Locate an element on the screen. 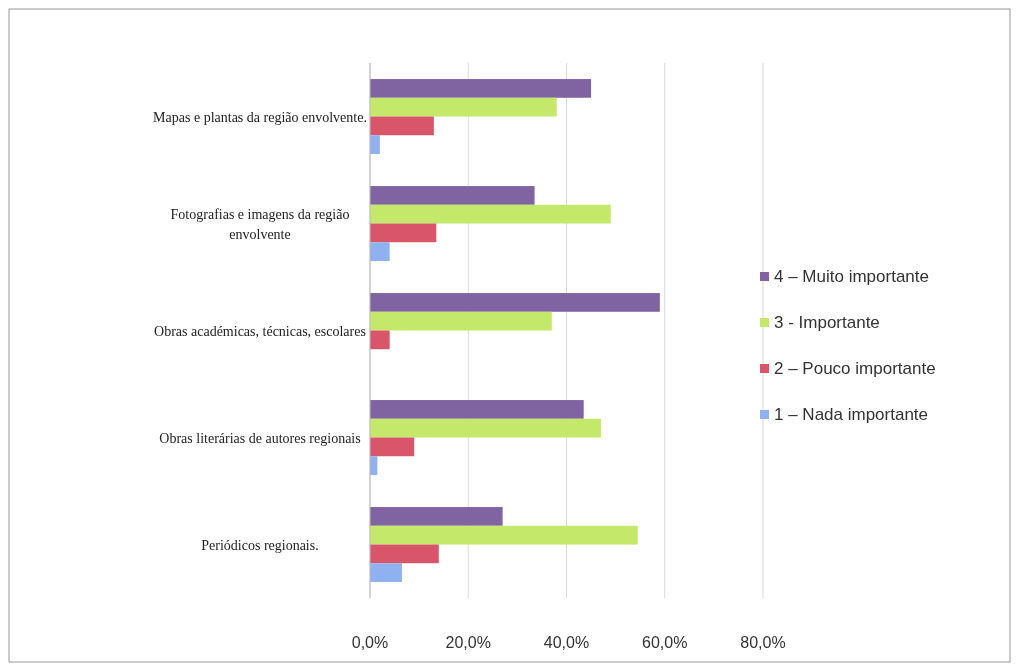  legend-label: 3 - Importante is located at coordinates (827, 322).